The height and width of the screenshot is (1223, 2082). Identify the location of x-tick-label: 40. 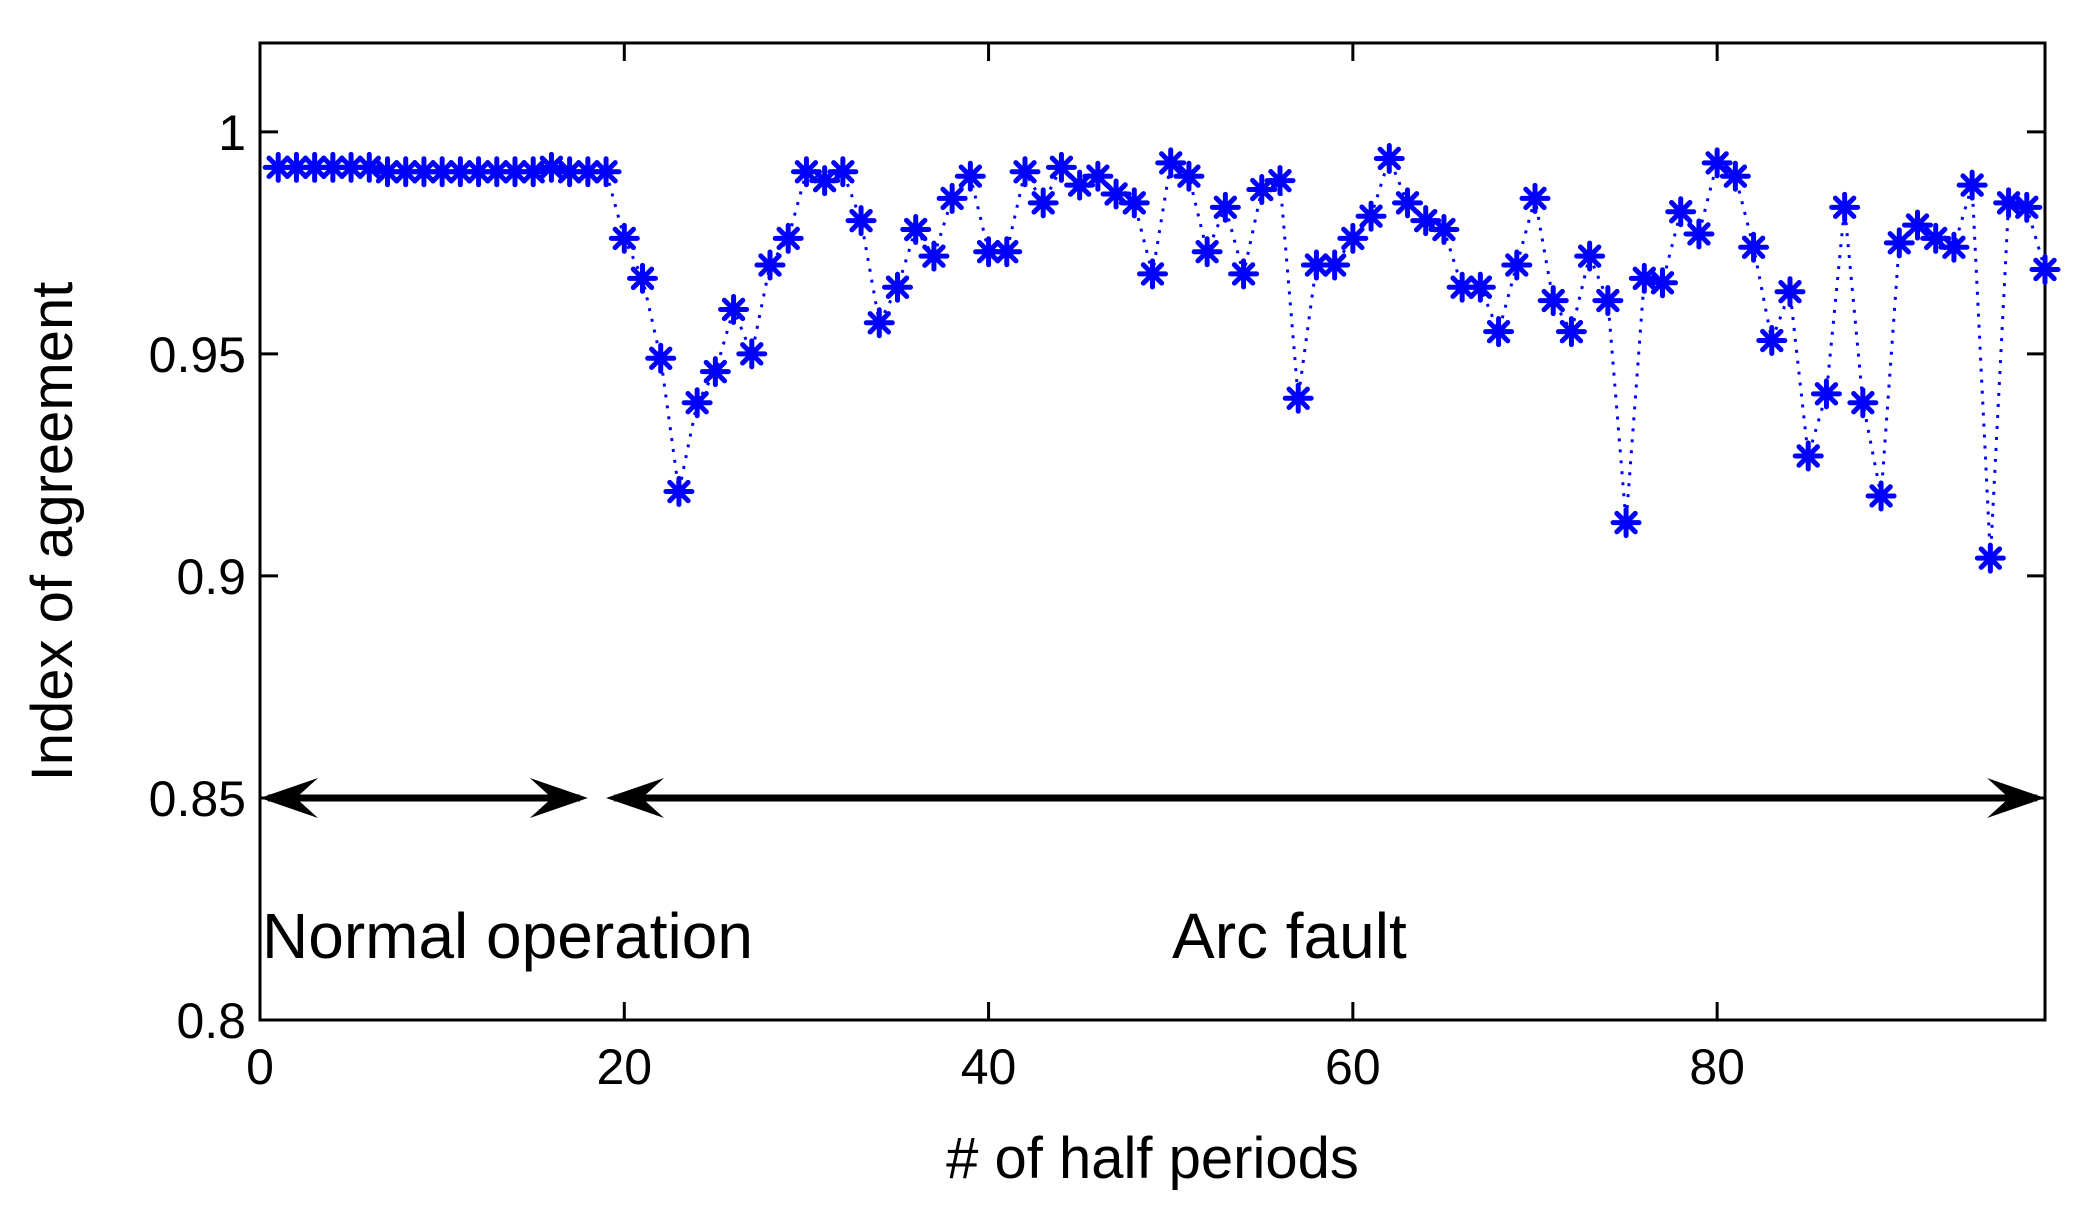
(989, 1067).